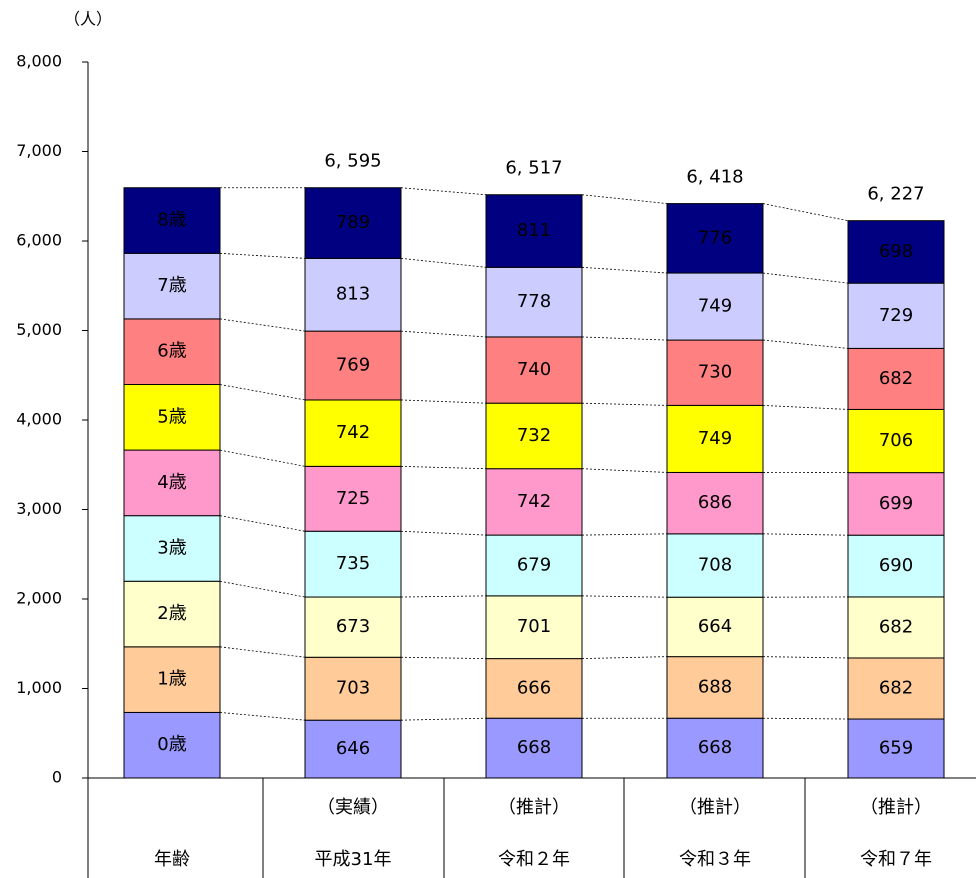 The width and height of the screenshot is (976, 878). Describe the element at coordinates (39, 329) in the screenshot. I see `y-tick-label: 5,000` at that location.